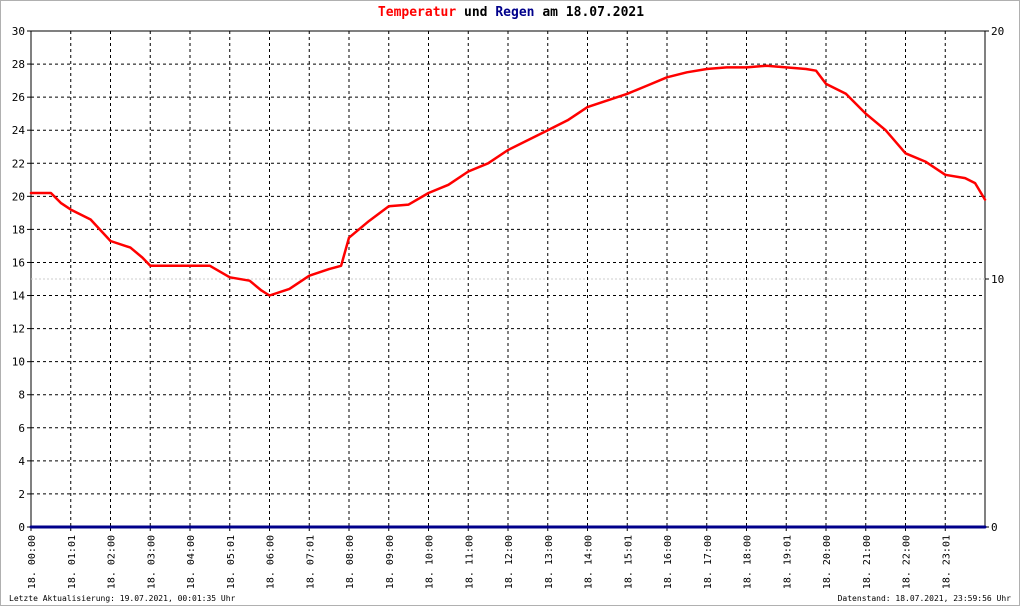 The width and height of the screenshot is (1020, 607). Describe the element at coordinates (997, 279) in the screenshot. I see `y-right-tick-label: 10` at that location.